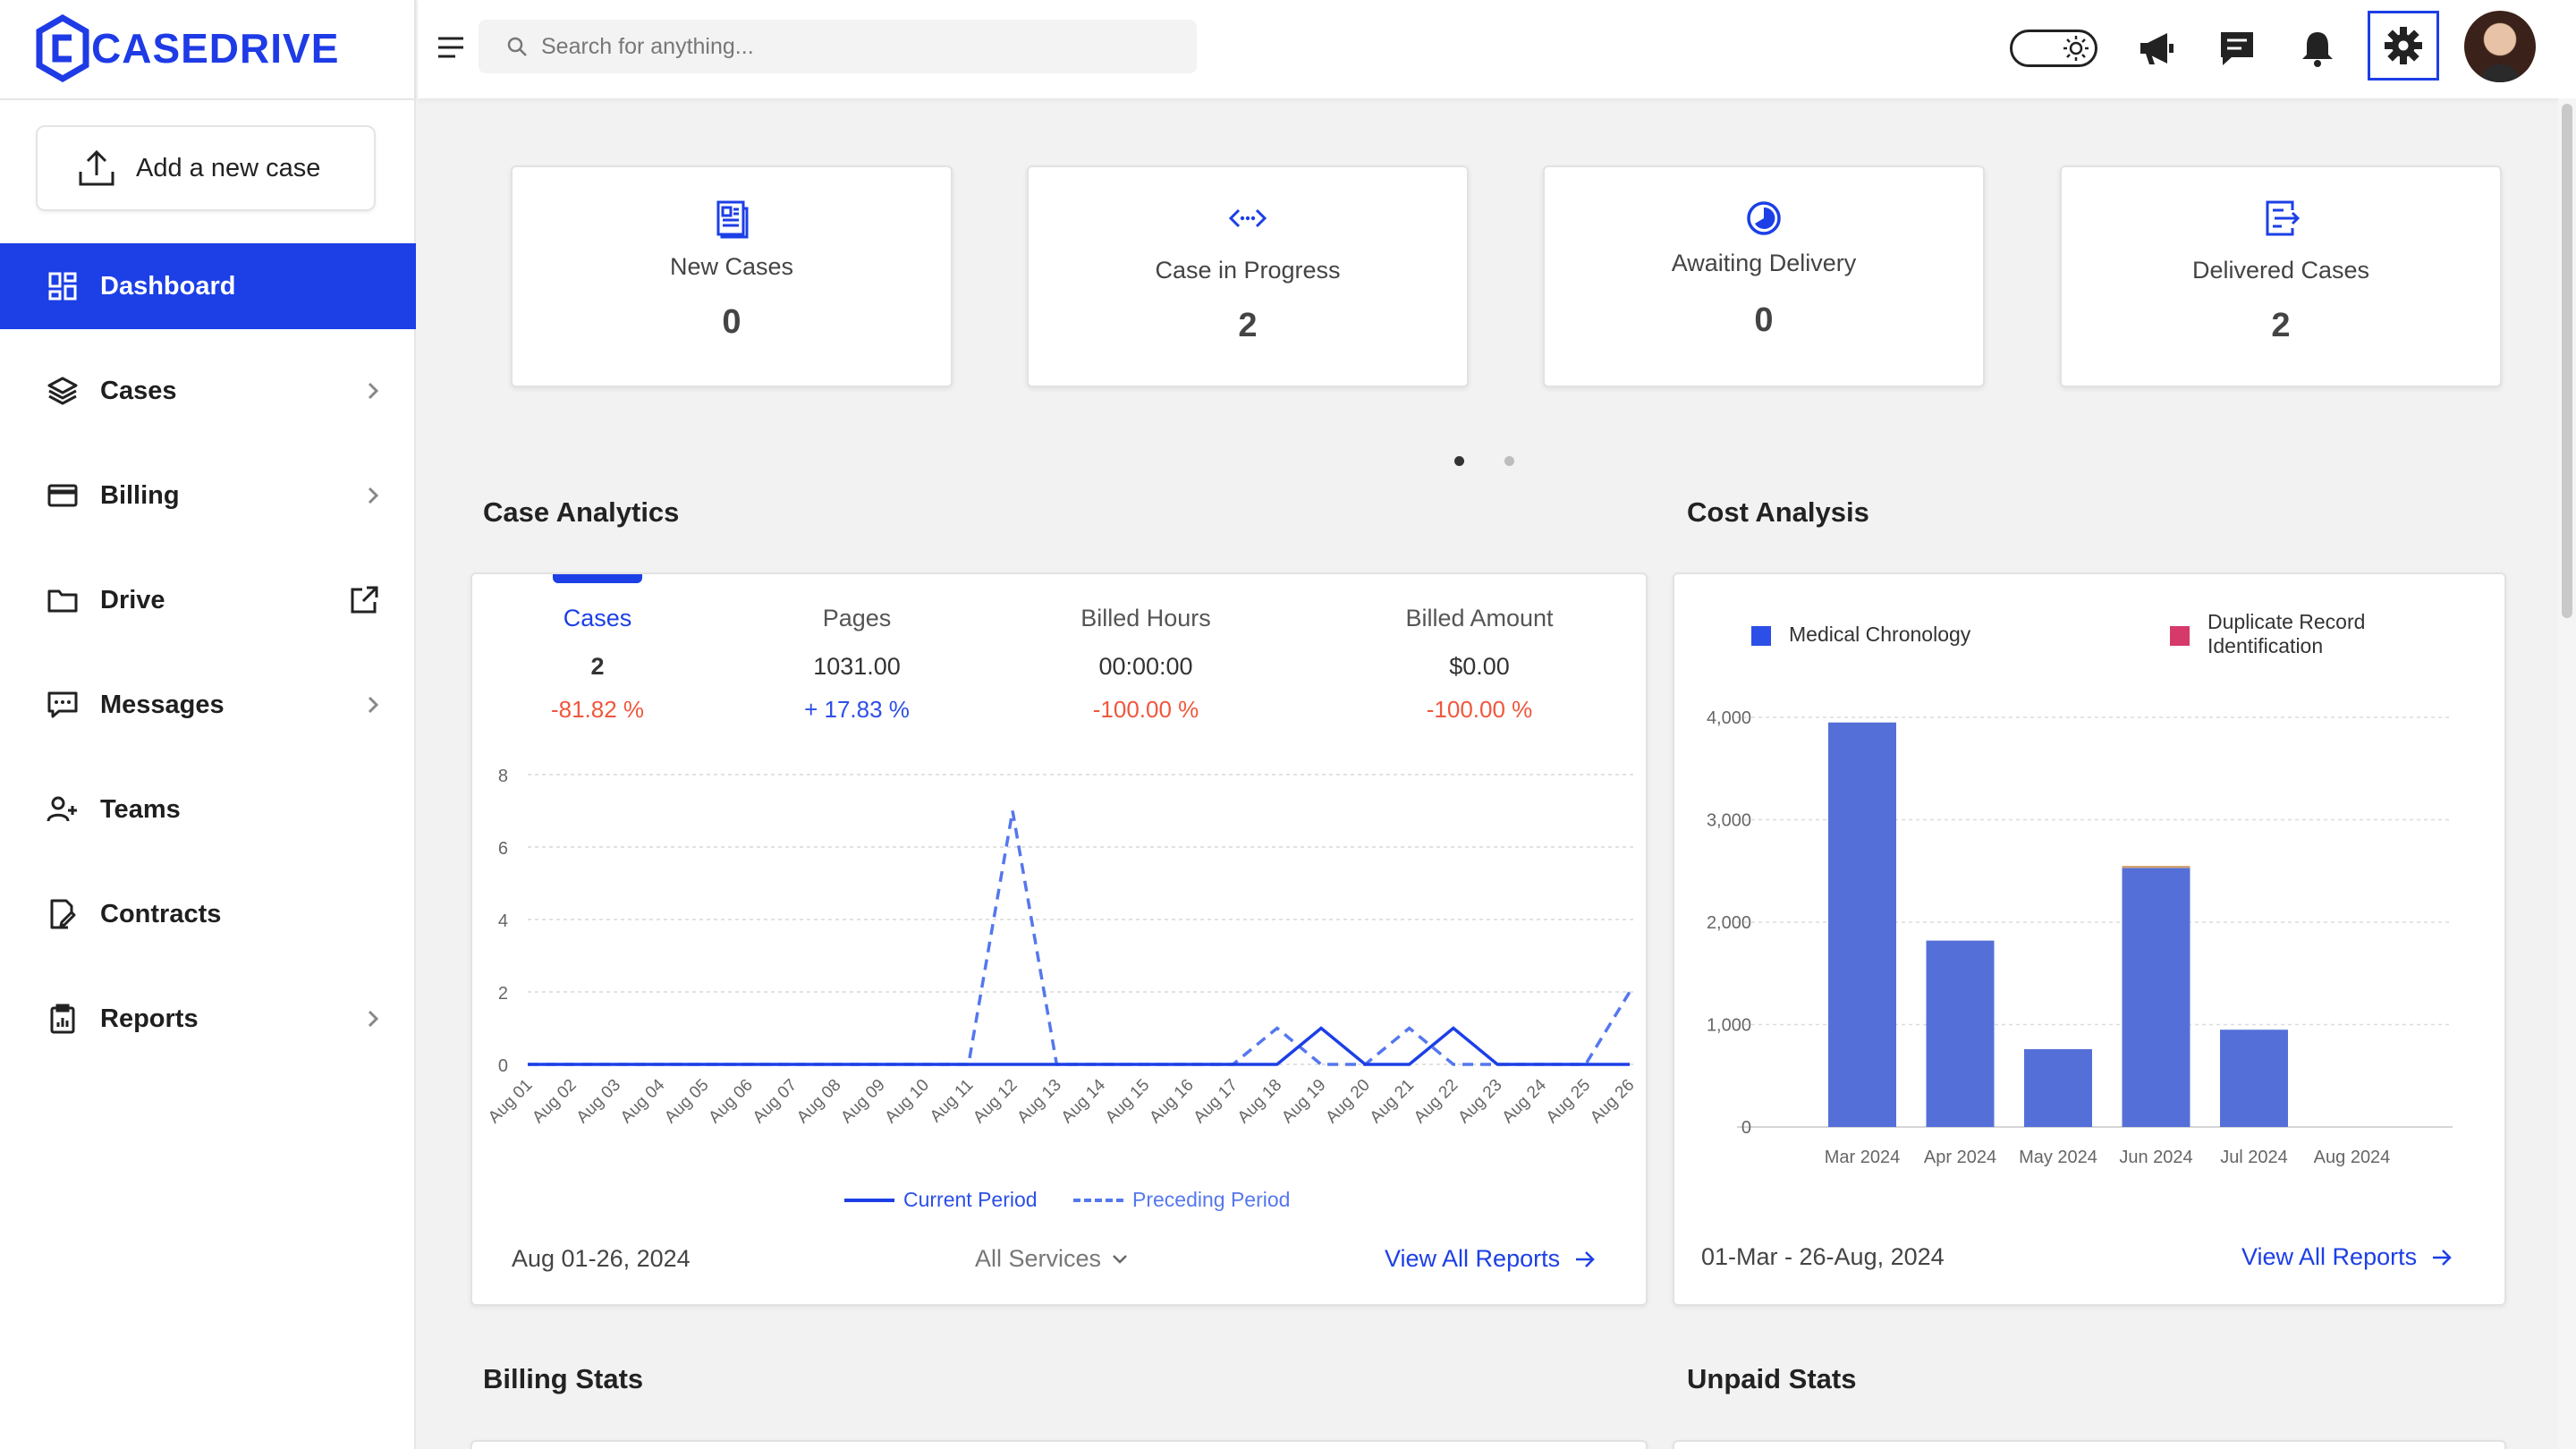  I want to click on add-new-case-button: Add a new case, so click(206, 168).